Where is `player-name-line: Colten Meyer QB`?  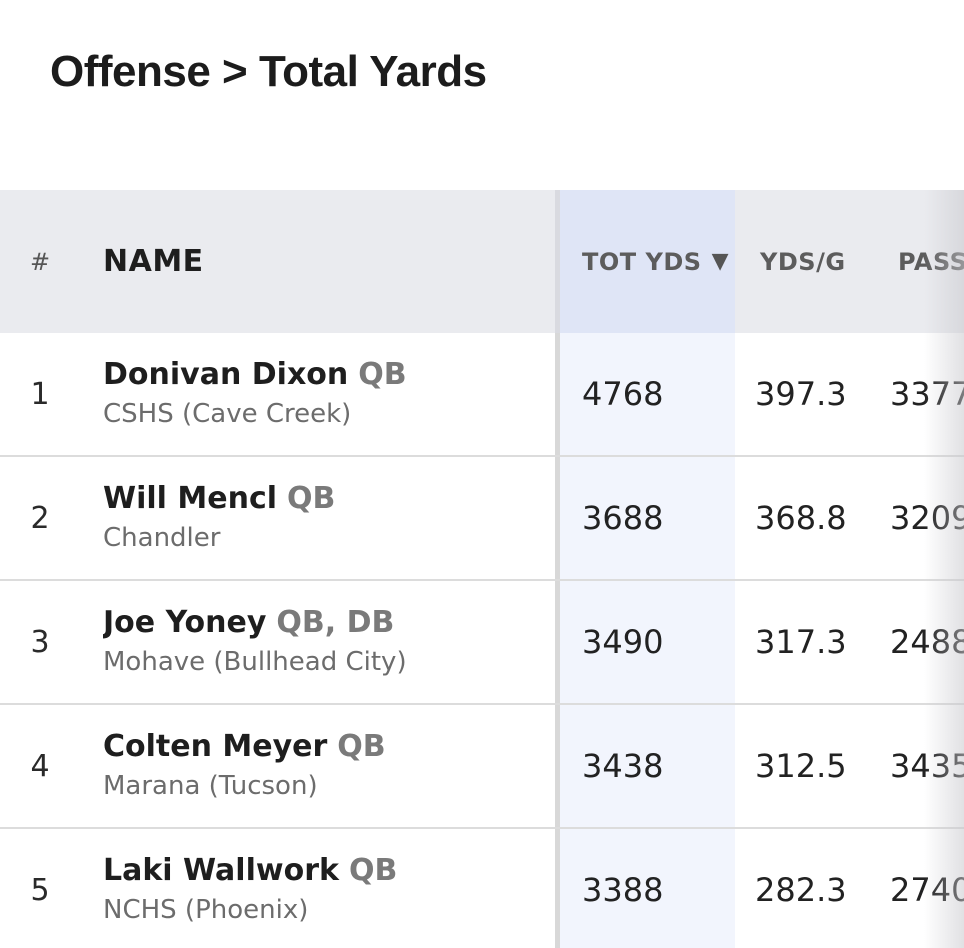 player-name-line: Colten Meyer QB is located at coordinates (244, 747).